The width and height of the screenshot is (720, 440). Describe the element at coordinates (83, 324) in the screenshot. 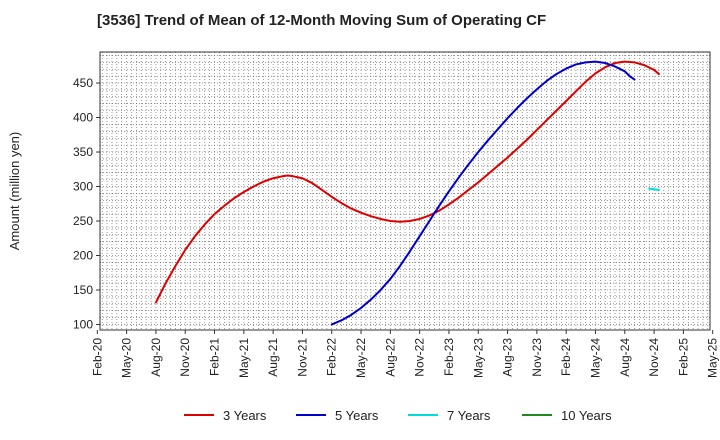

I see `y-tick-label: 100` at that location.